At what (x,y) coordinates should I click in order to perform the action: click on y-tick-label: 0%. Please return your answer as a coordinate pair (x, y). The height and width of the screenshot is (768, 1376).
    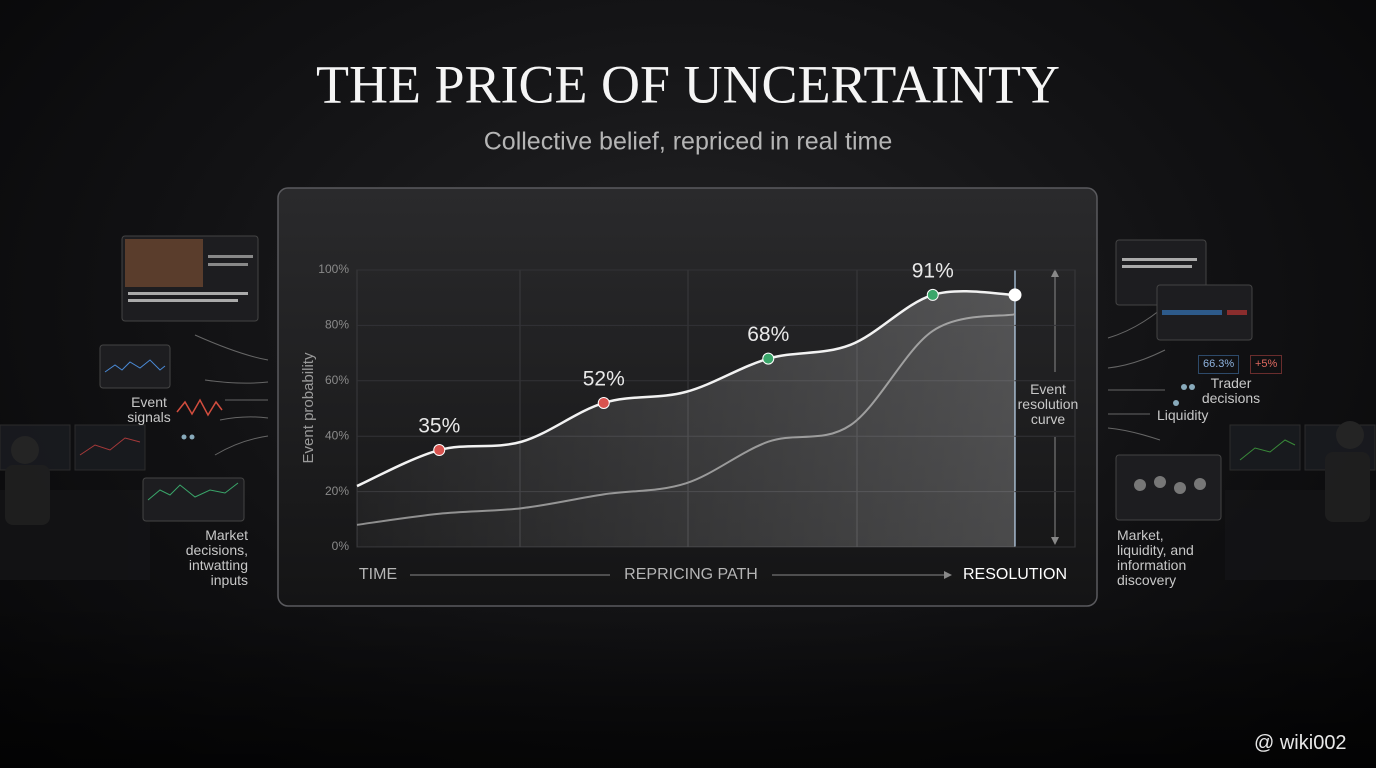
    Looking at the image, I should click on (341, 546).